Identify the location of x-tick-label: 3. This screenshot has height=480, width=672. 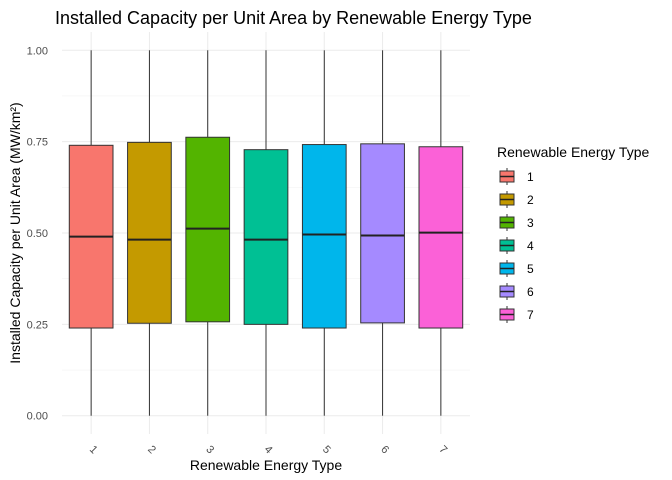
(209, 449).